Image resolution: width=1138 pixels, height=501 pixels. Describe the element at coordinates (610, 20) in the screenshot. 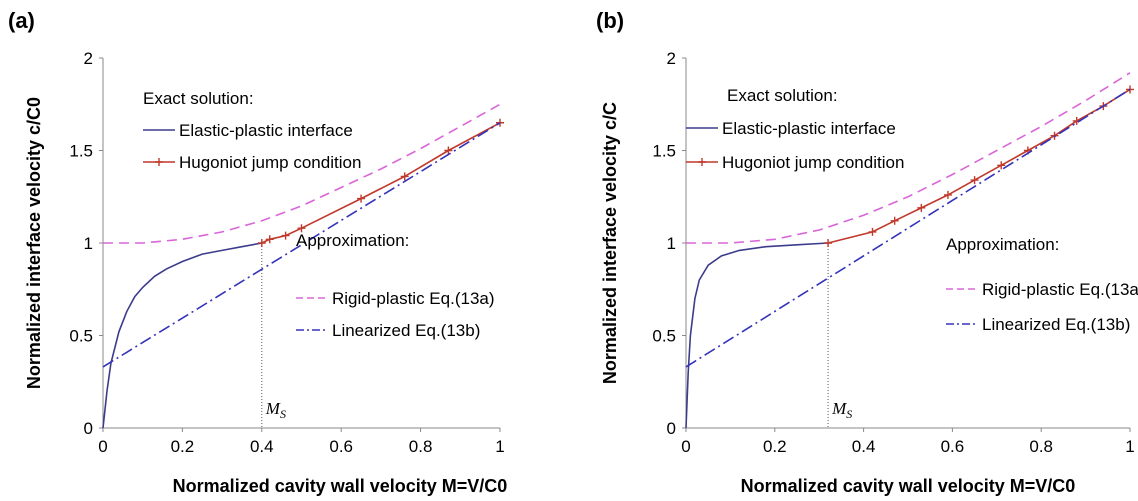

I see `panel-label: (b)` at that location.